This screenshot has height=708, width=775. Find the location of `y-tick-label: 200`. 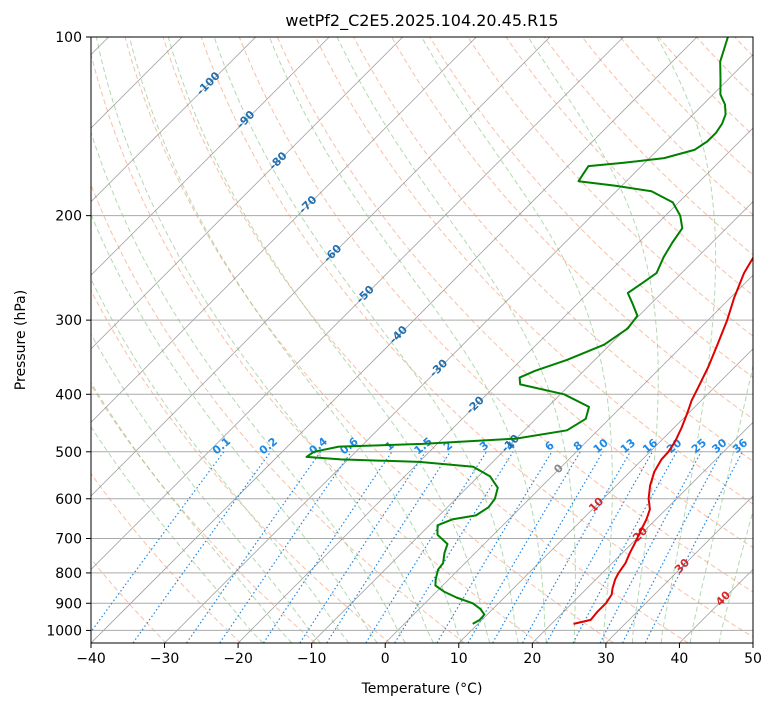

y-tick-label: 200 is located at coordinates (68, 217).